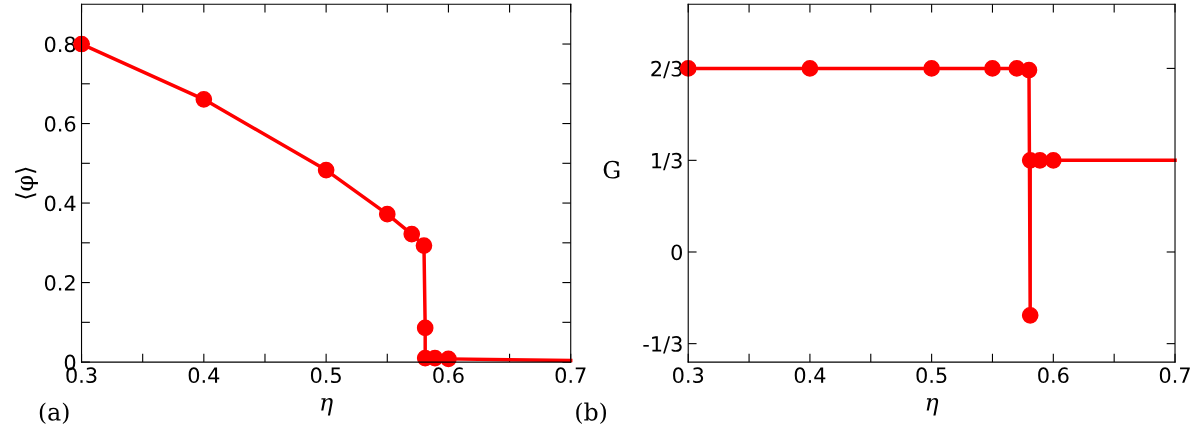 The height and width of the screenshot is (428, 1199). Describe the element at coordinates (54, 413) in the screenshot. I see `text: (a)` at that location.